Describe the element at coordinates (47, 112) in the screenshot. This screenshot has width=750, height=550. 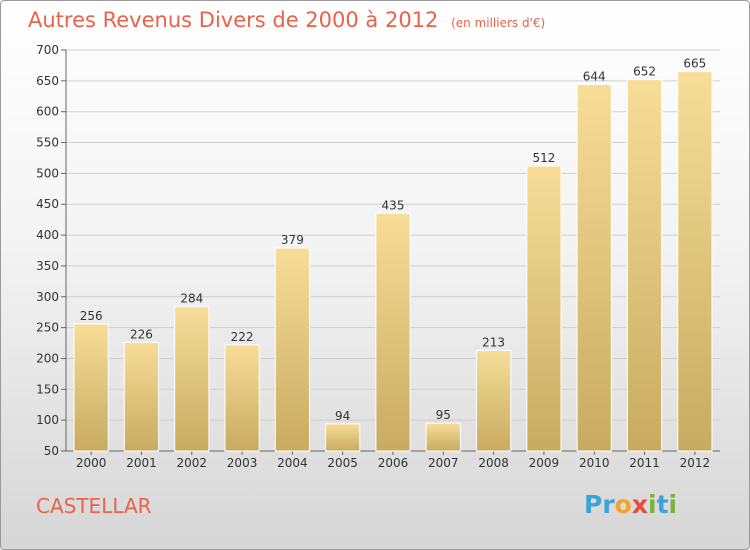
I see `y-tick-label: 600` at that location.